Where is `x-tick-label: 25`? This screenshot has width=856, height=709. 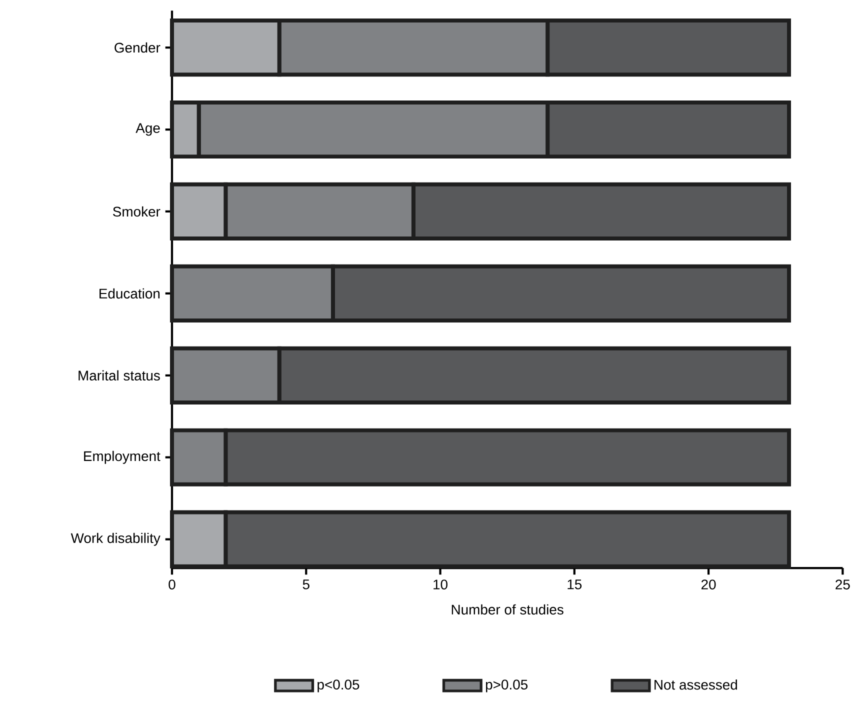 x-tick-label: 25 is located at coordinates (843, 585).